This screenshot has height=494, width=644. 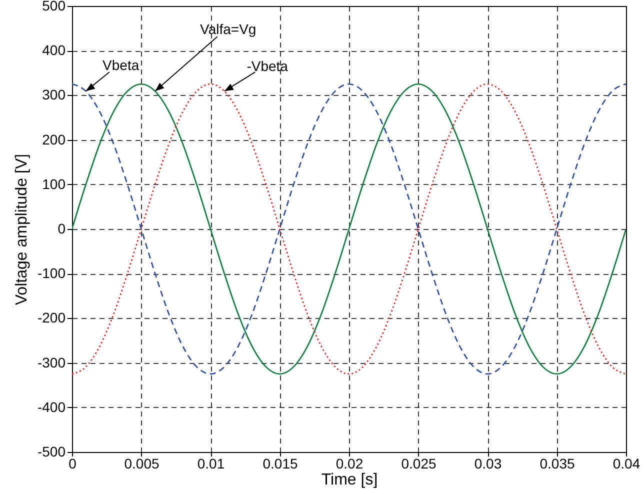 What do you see at coordinates (51, 318) in the screenshot?
I see `y-tick-label: -200` at bounding box center [51, 318].